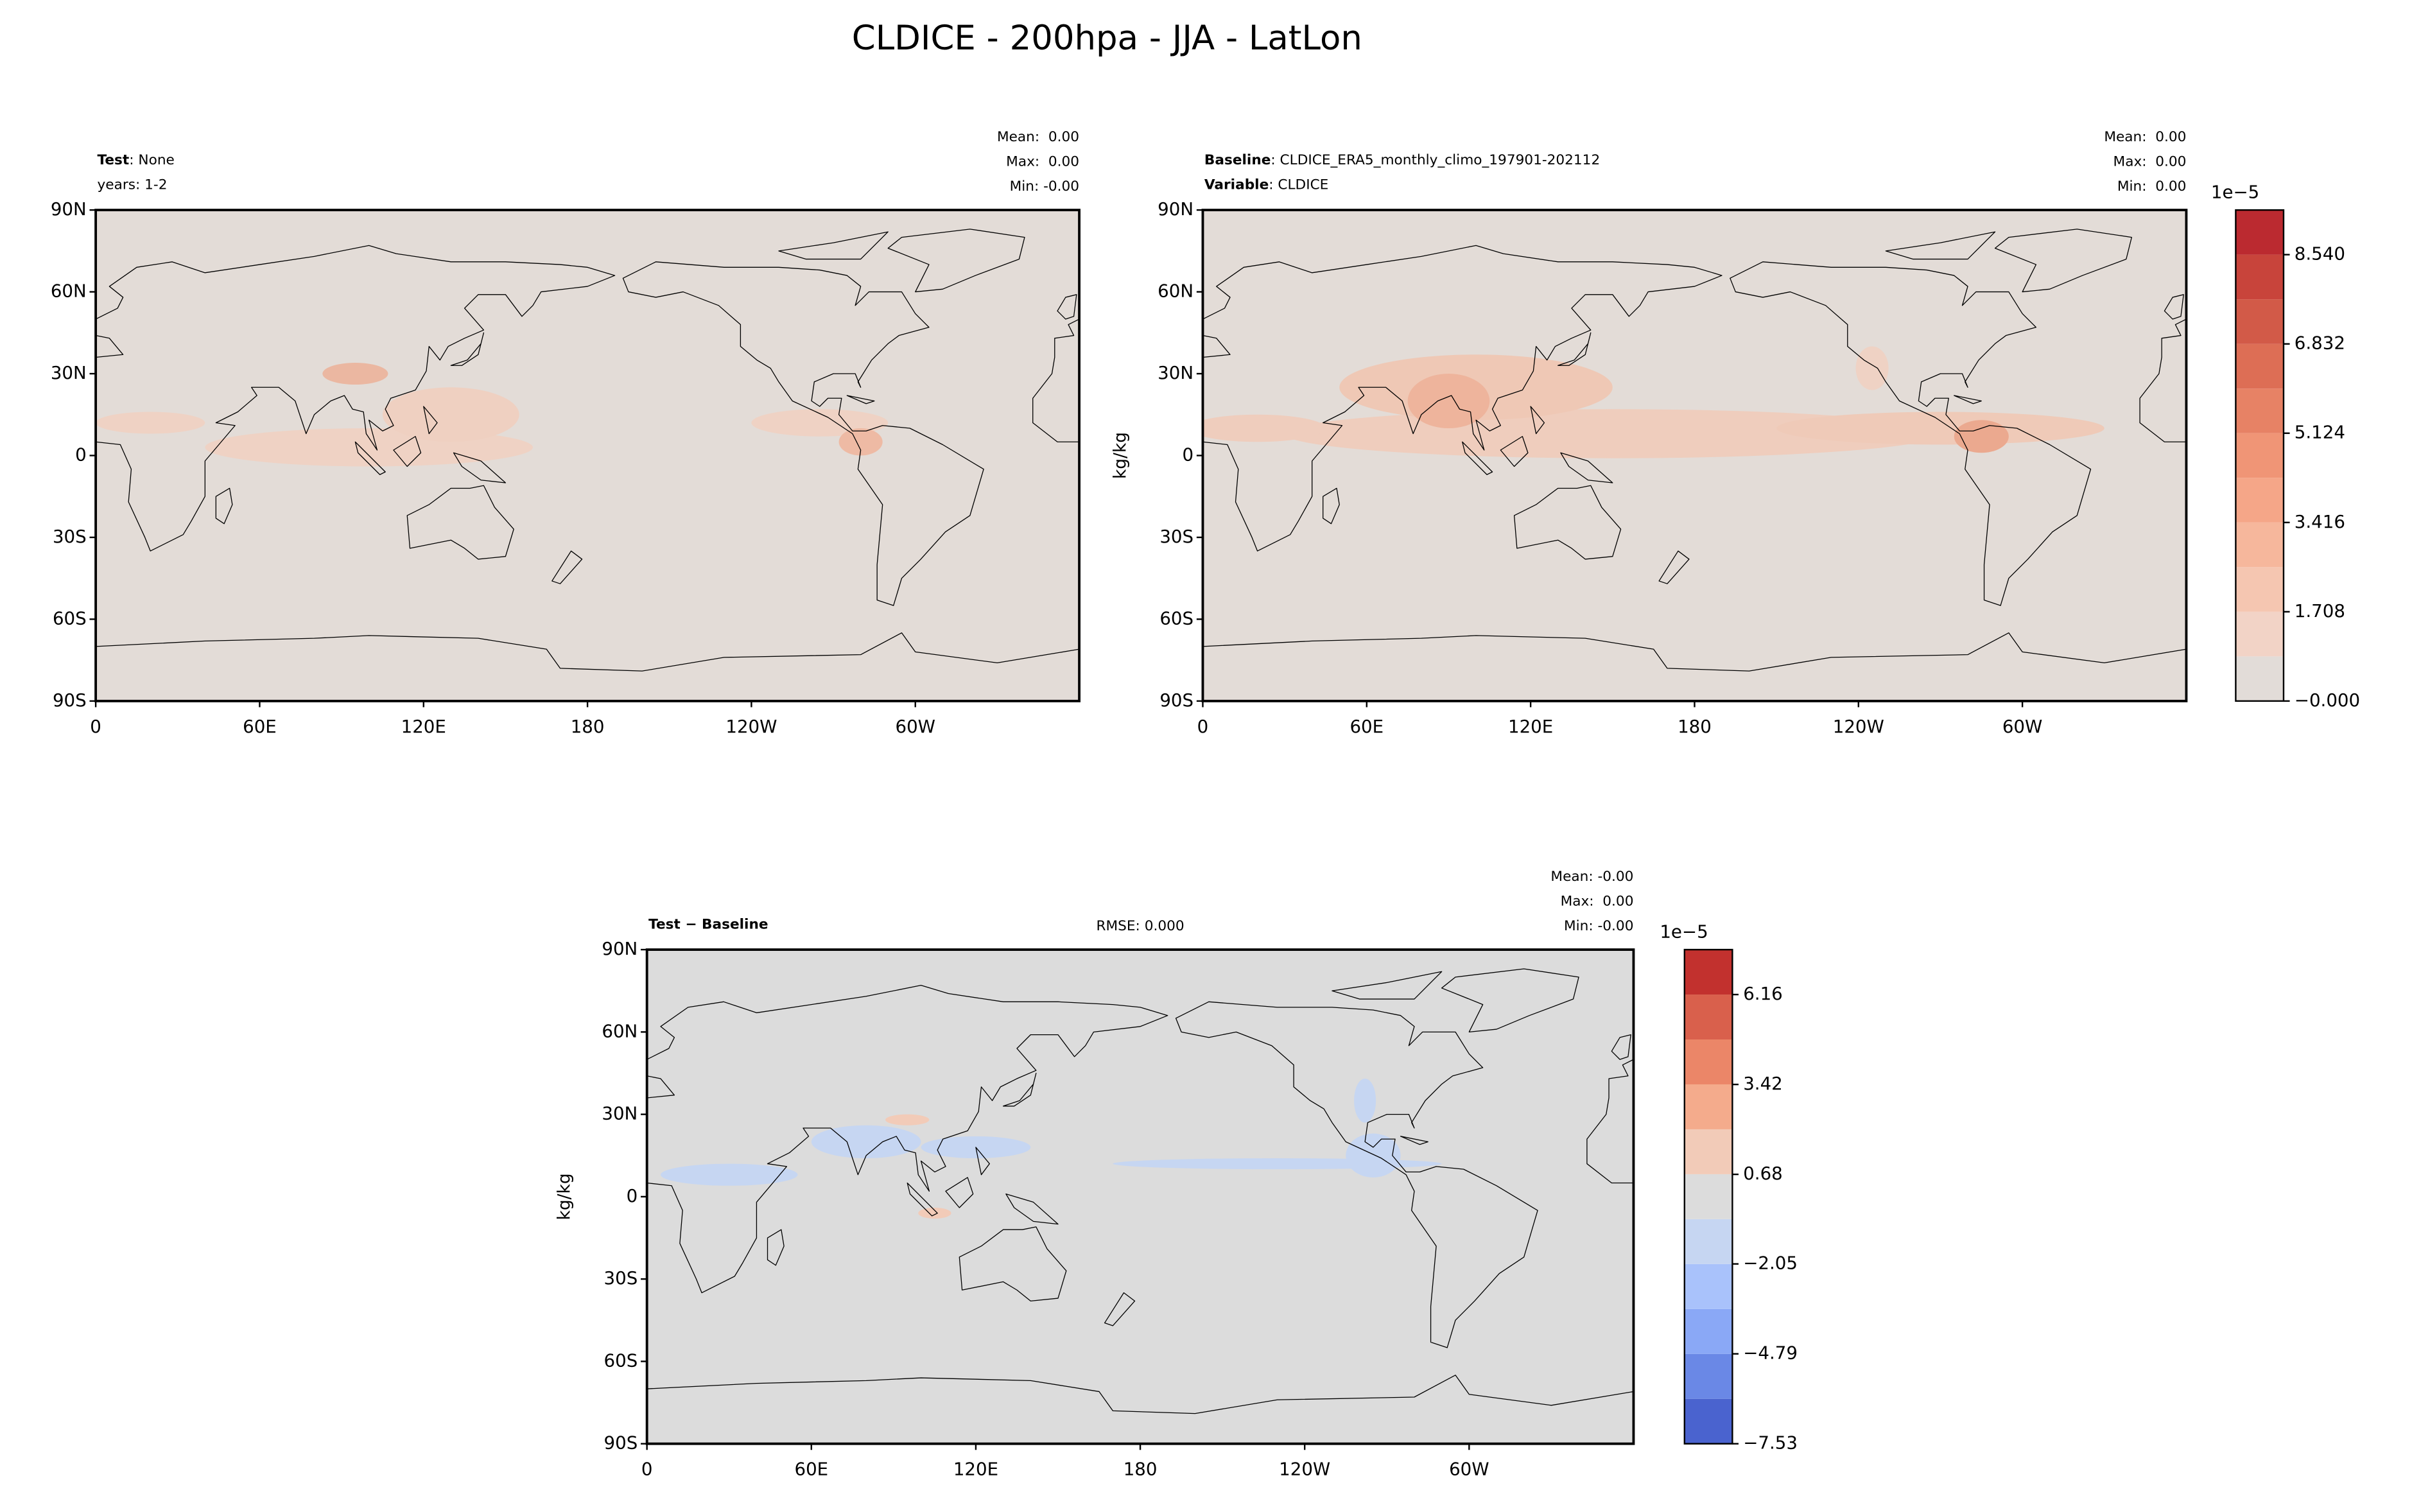 This screenshot has width=2421, height=1512. I want to click on panel-info: Variable: CLDICE, so click(1266, 185).